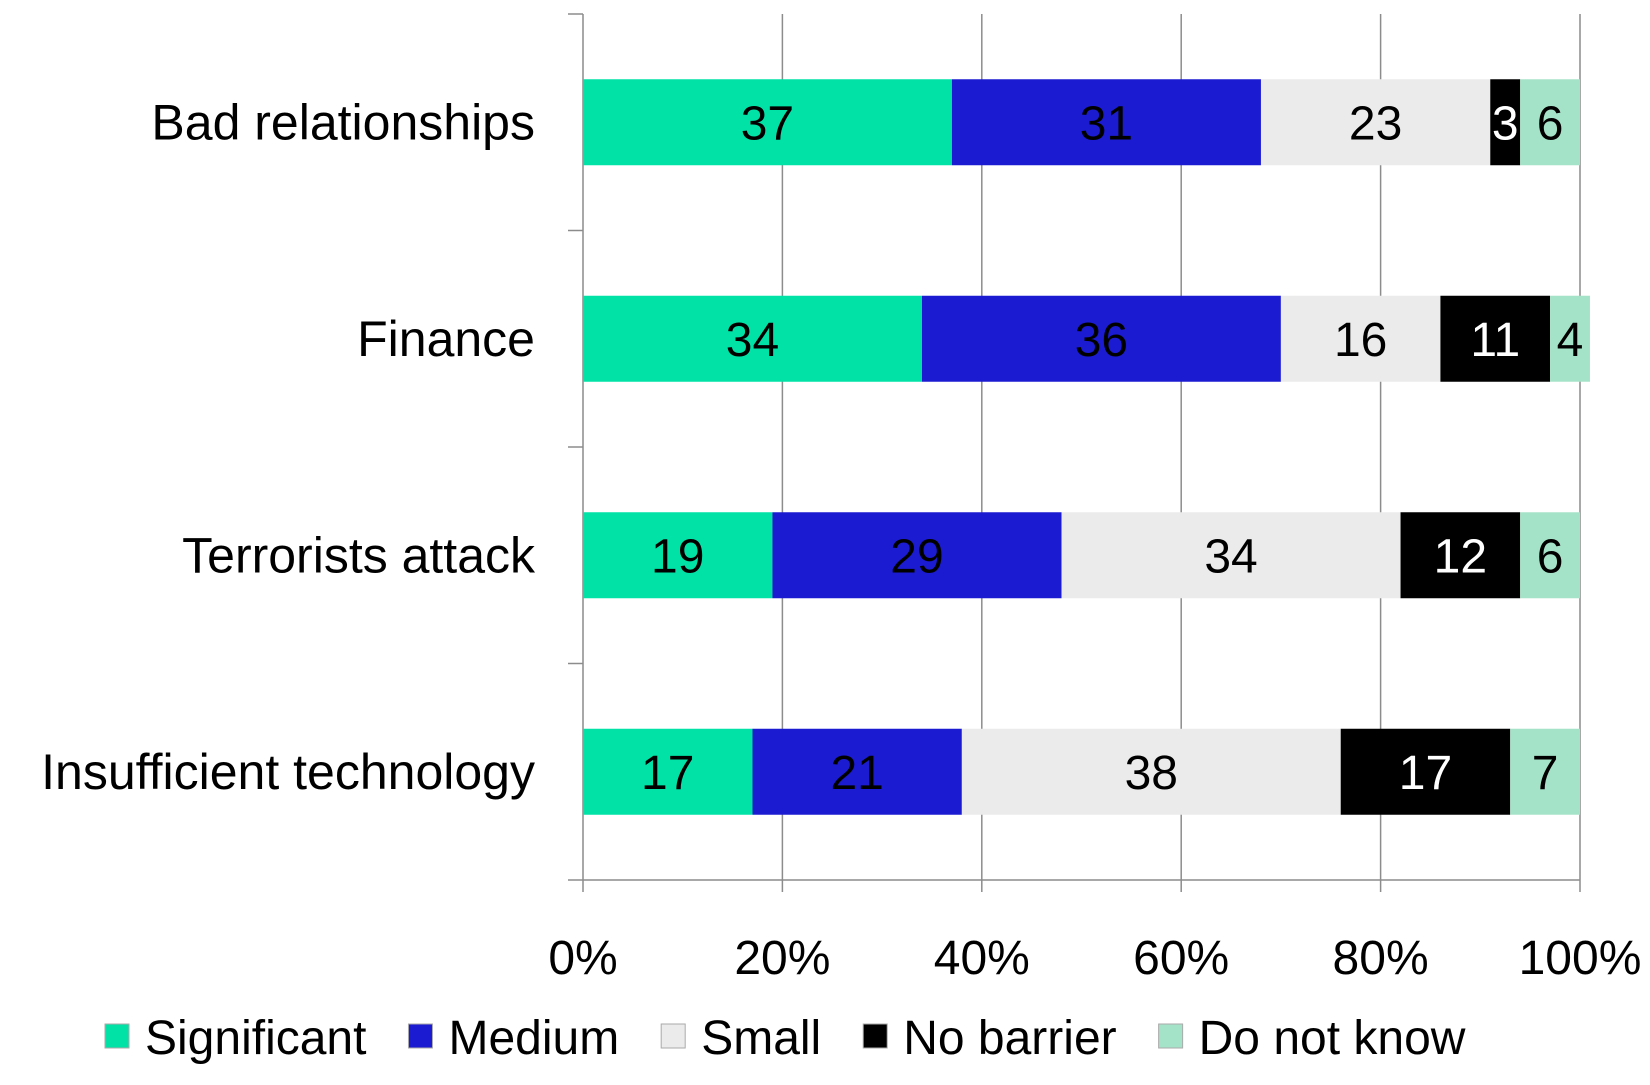 Image resolution: width=1650 pixels, height=1085 pixels. I want to click on bar-small-finance, so click(1360, 338).